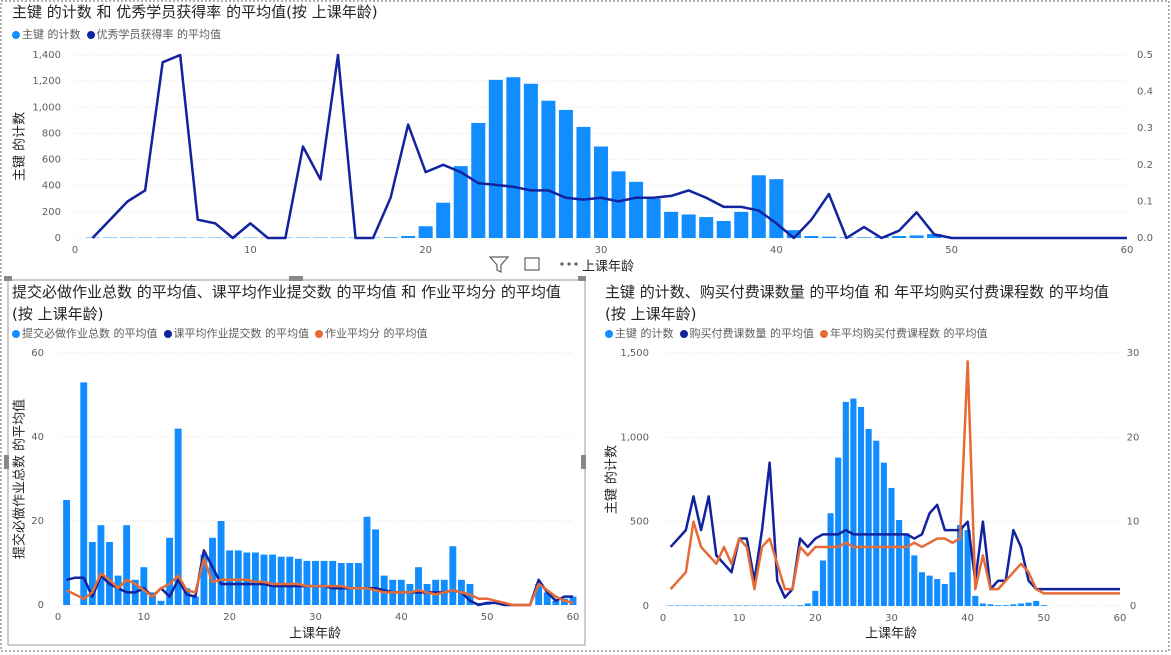  What do you see at coordinates (533, 264) in the screenshot?
I see `visual-toolbar` at bounding box center [533, 264].